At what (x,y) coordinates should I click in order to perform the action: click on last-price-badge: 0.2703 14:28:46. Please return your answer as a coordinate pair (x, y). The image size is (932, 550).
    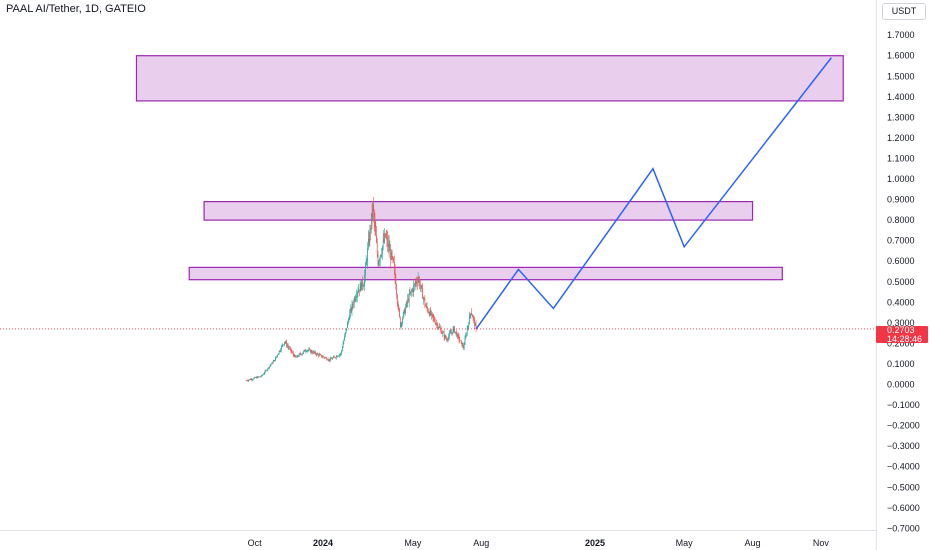
    Looking at the image, I should click on (902, 334).